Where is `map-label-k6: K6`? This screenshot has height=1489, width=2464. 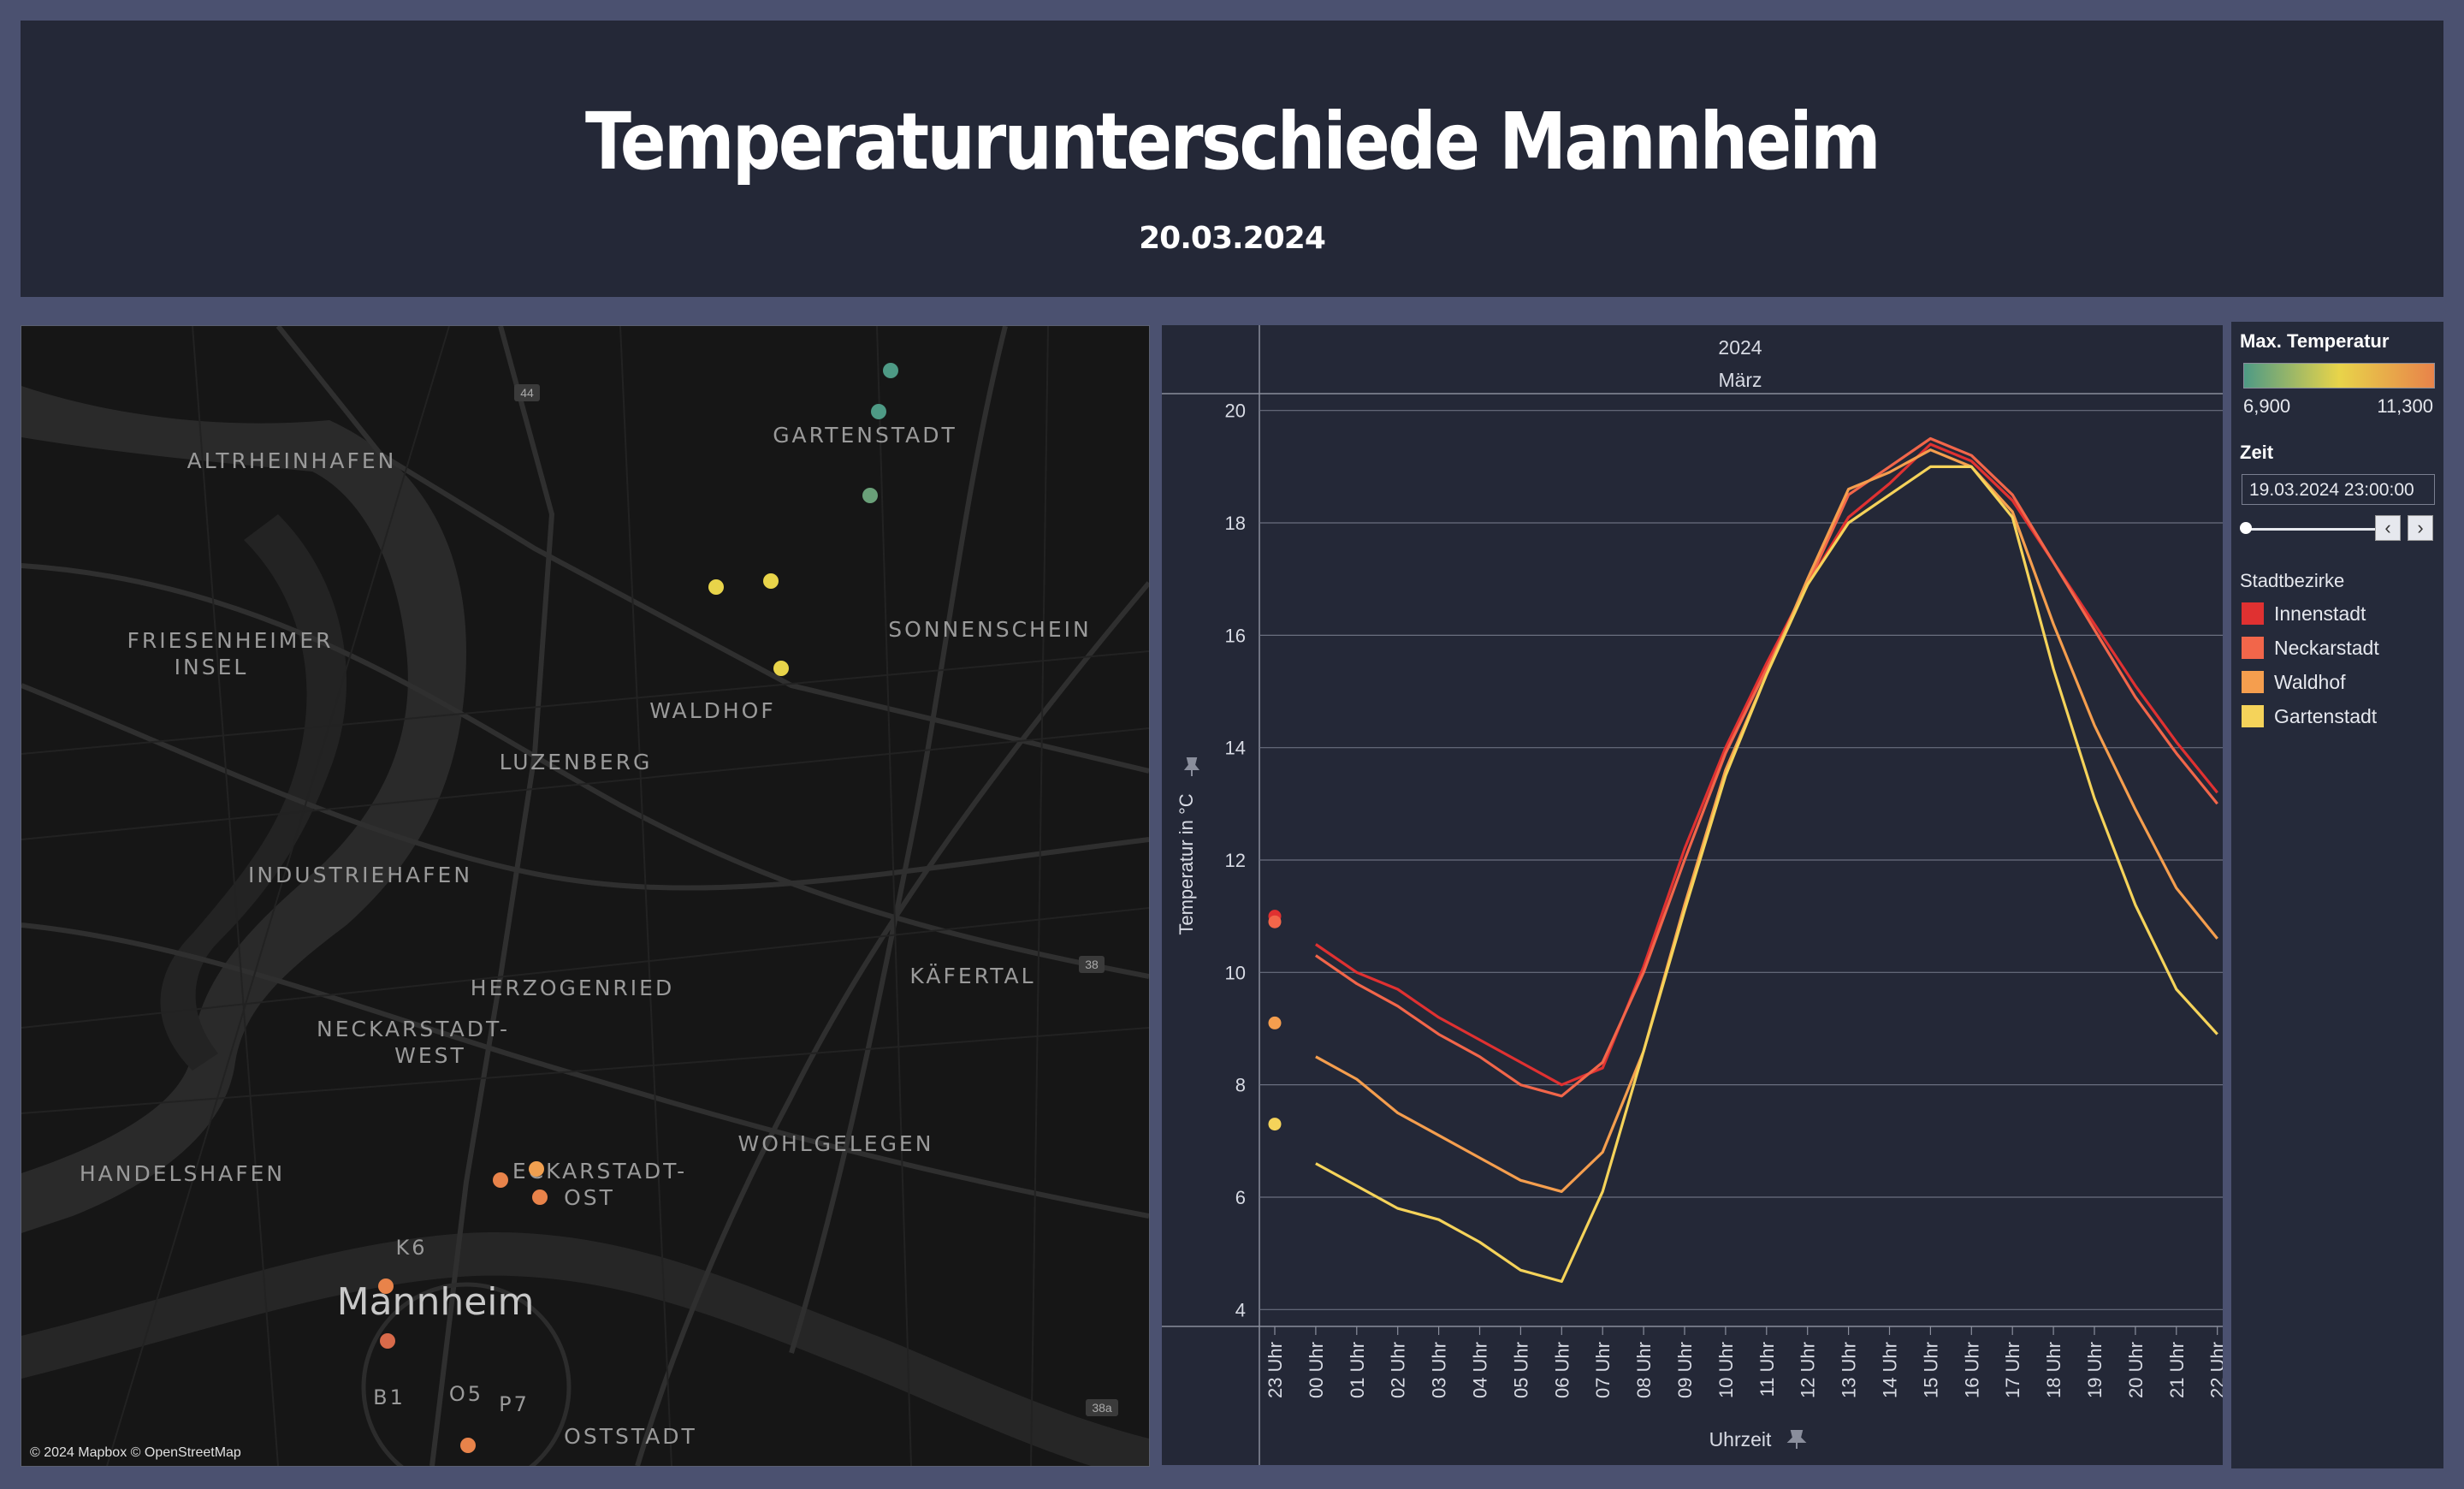
map-label-k6: K6 is located at coordinates (411, 1248).